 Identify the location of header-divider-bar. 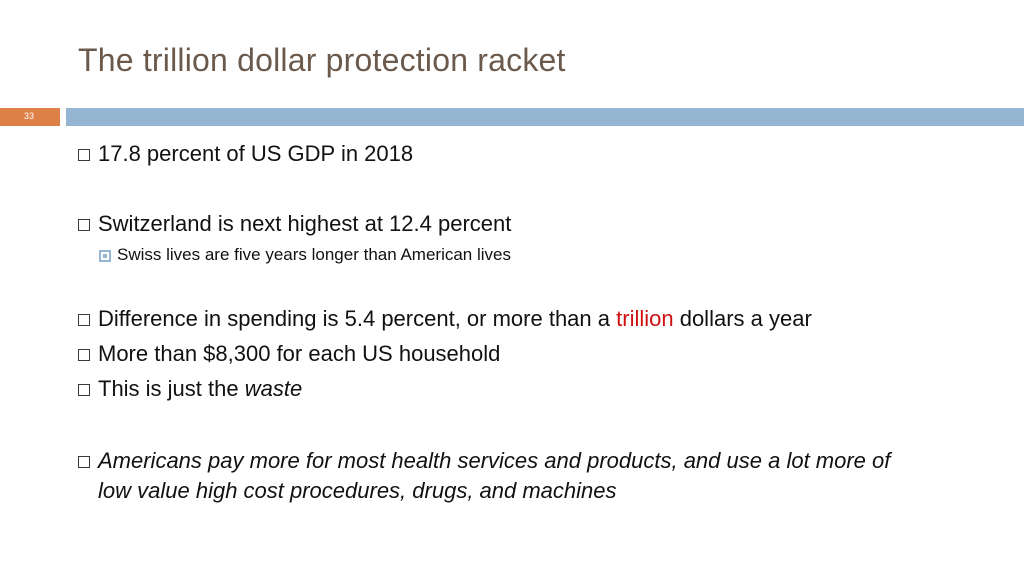
(545, 117).